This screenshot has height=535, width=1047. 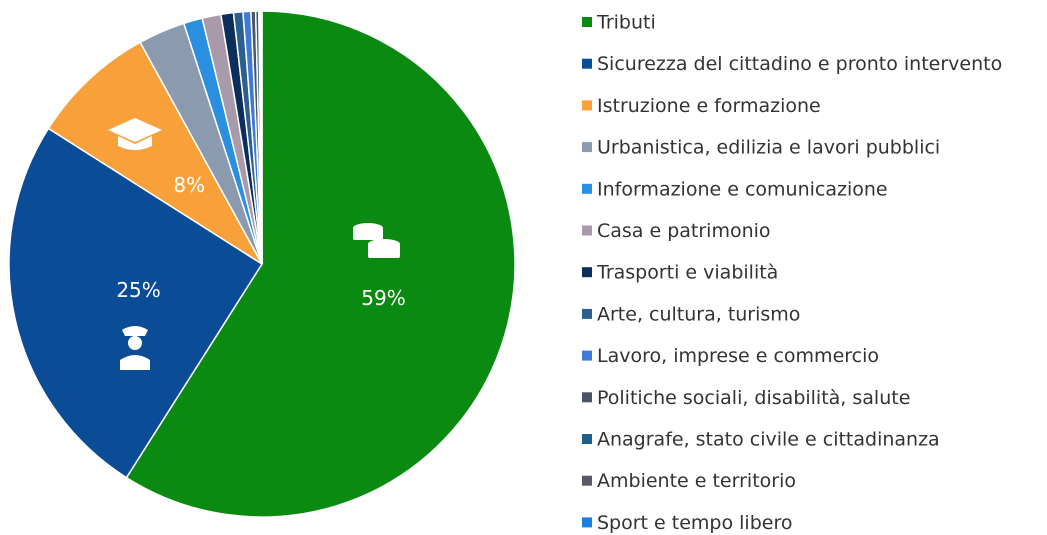 I want to click on value-labels: 59% 25% 8%, so click(x=260, y=241).